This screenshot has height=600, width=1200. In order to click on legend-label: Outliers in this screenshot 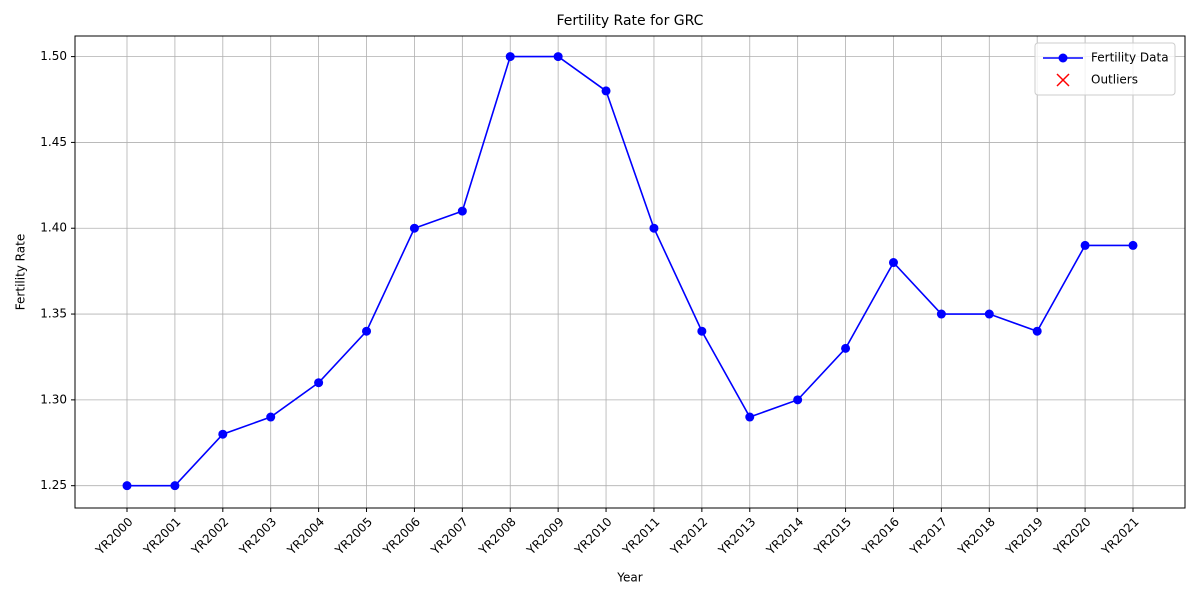, I will do `click(1114, 80)`.